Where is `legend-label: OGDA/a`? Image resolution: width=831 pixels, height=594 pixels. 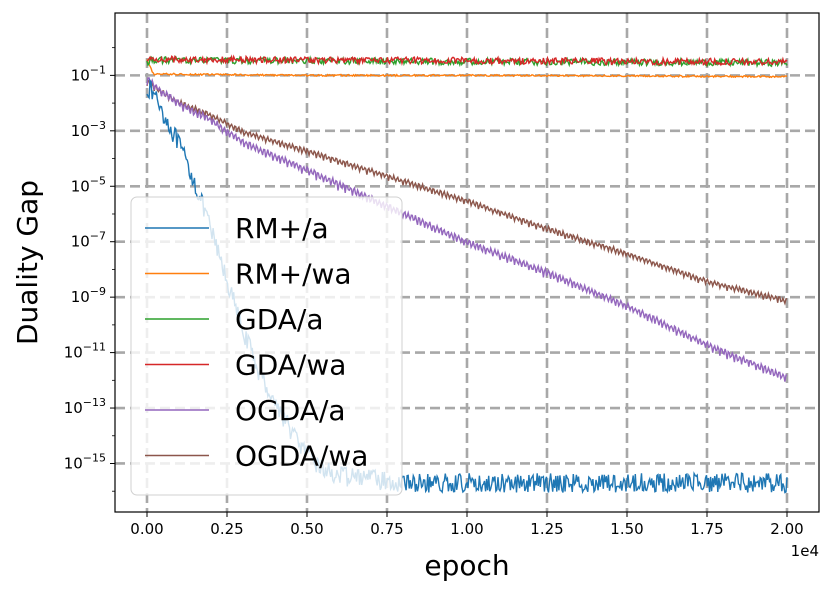
legend-label: OGDA/a is located at coordinates (290, 410).